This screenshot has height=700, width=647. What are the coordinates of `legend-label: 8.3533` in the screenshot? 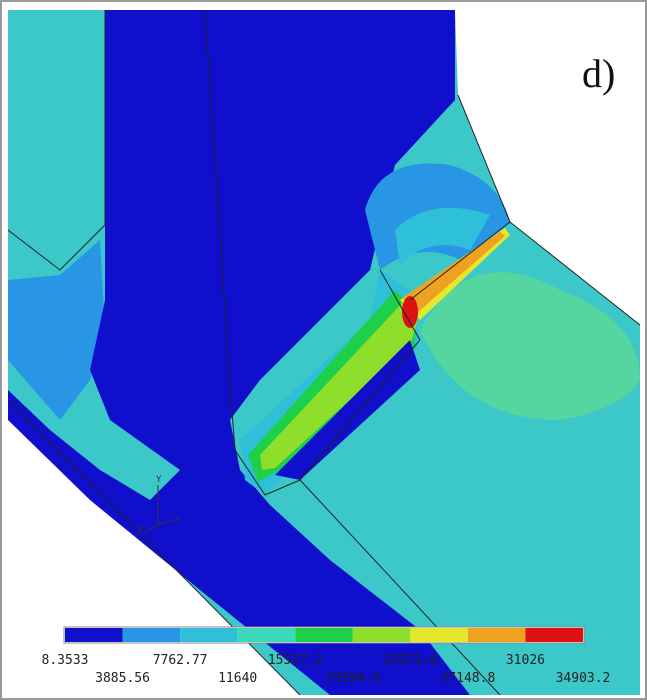 It's located at (65, 660).